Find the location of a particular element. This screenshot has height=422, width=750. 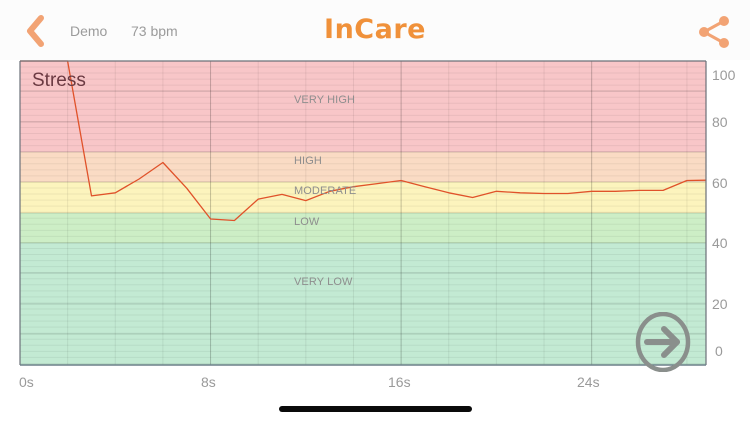

back-button is located at coordinates (37, 31).